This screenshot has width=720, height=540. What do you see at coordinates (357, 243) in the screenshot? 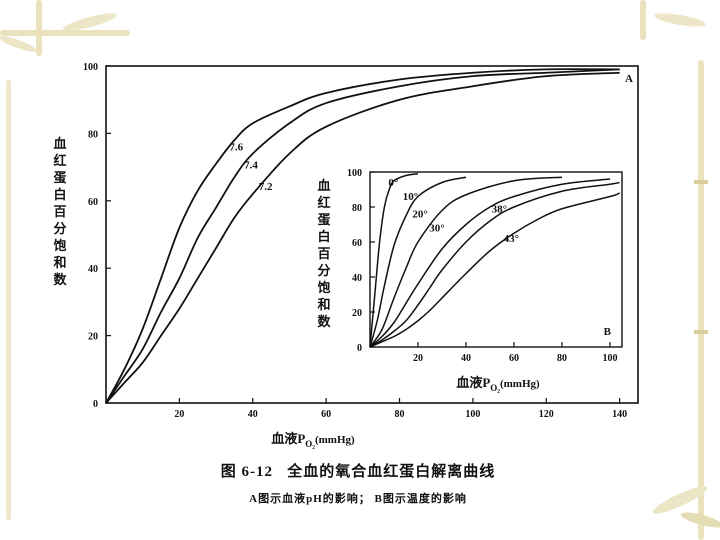
I see `panel-b-y-tick-label: 60` at bounding box center [357, 243].